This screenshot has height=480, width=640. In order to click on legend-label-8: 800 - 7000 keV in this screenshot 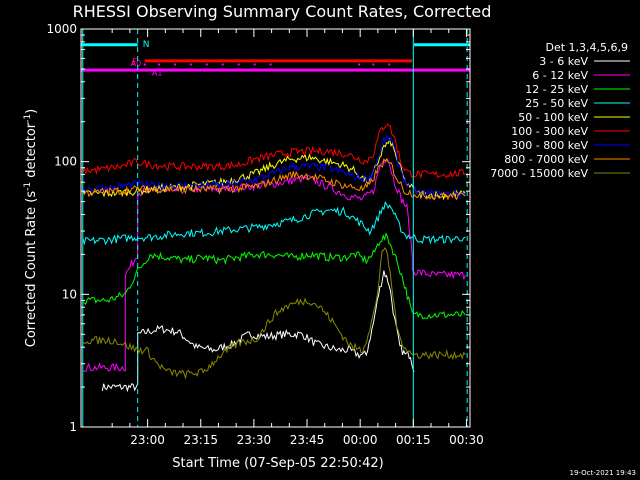, I will do `click(546, 159)`.